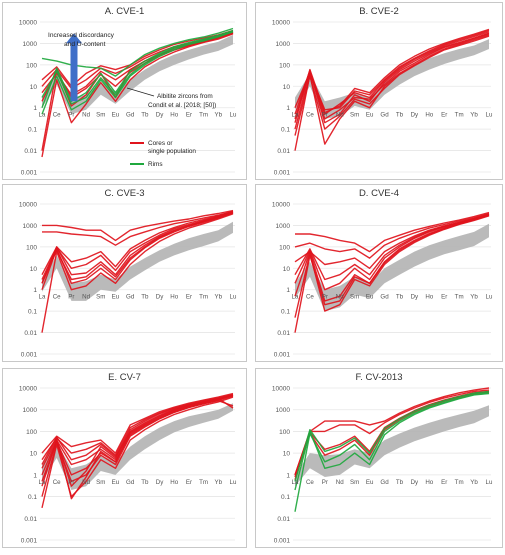 This screenshot has height=555, width=505. What do you see at coordinates (185, 96) in the screenshot?
I see `albitite-caption-line1: Albitite zircons from` at bounding box center [185, 96].